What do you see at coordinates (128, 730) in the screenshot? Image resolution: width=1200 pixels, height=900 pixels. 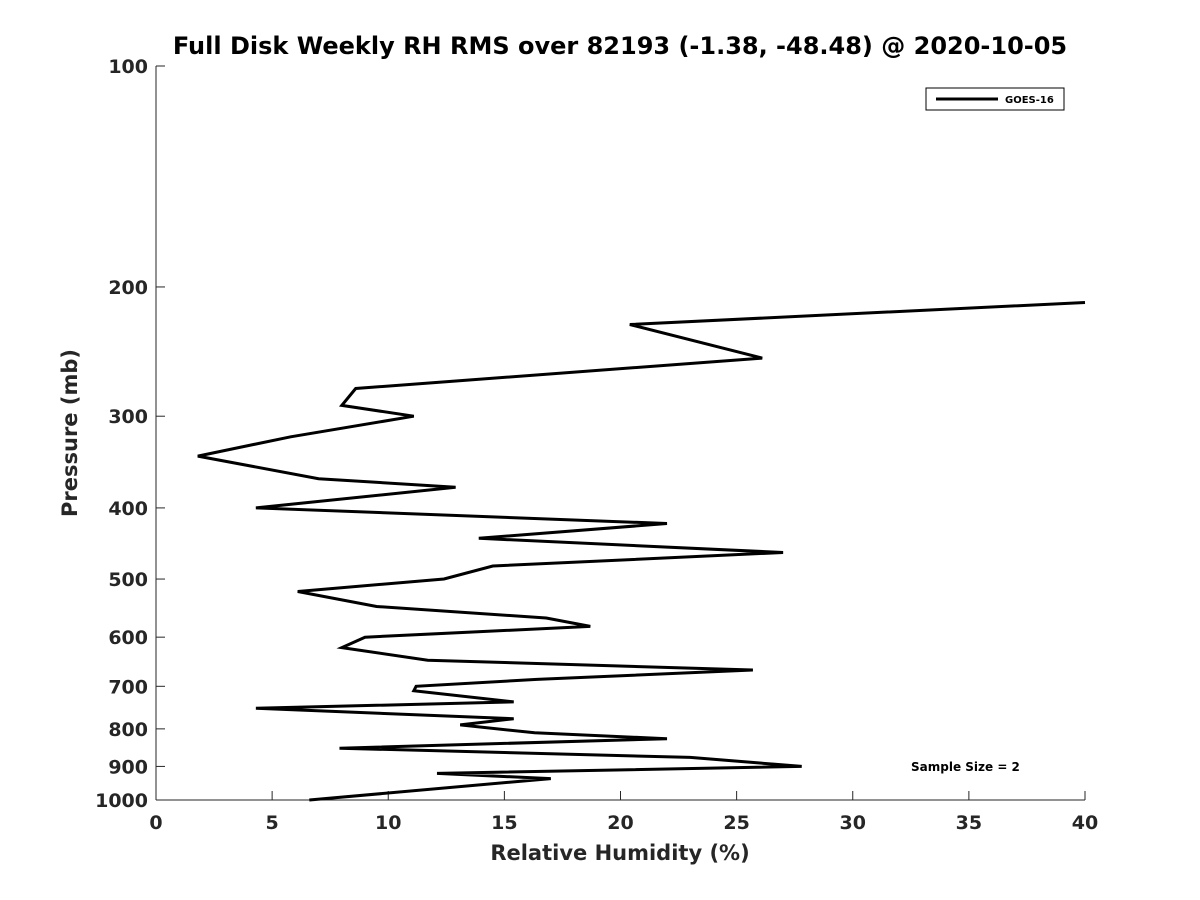 I see `y-tick-label: 800` at bounding box center [128, 730].